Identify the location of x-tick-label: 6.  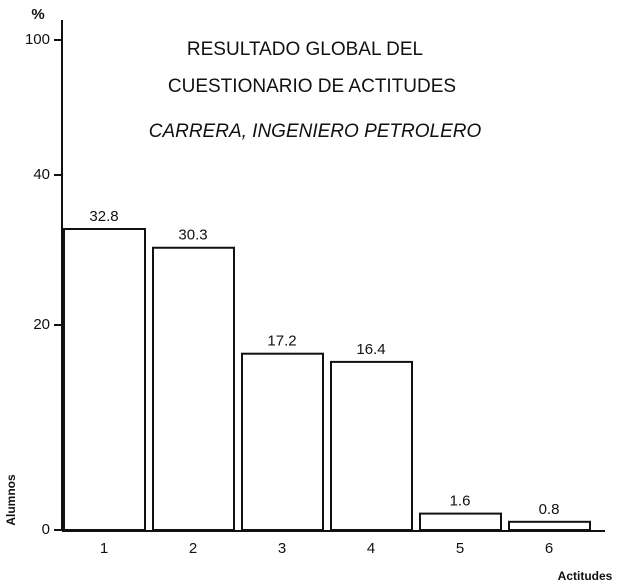
(549, 548).